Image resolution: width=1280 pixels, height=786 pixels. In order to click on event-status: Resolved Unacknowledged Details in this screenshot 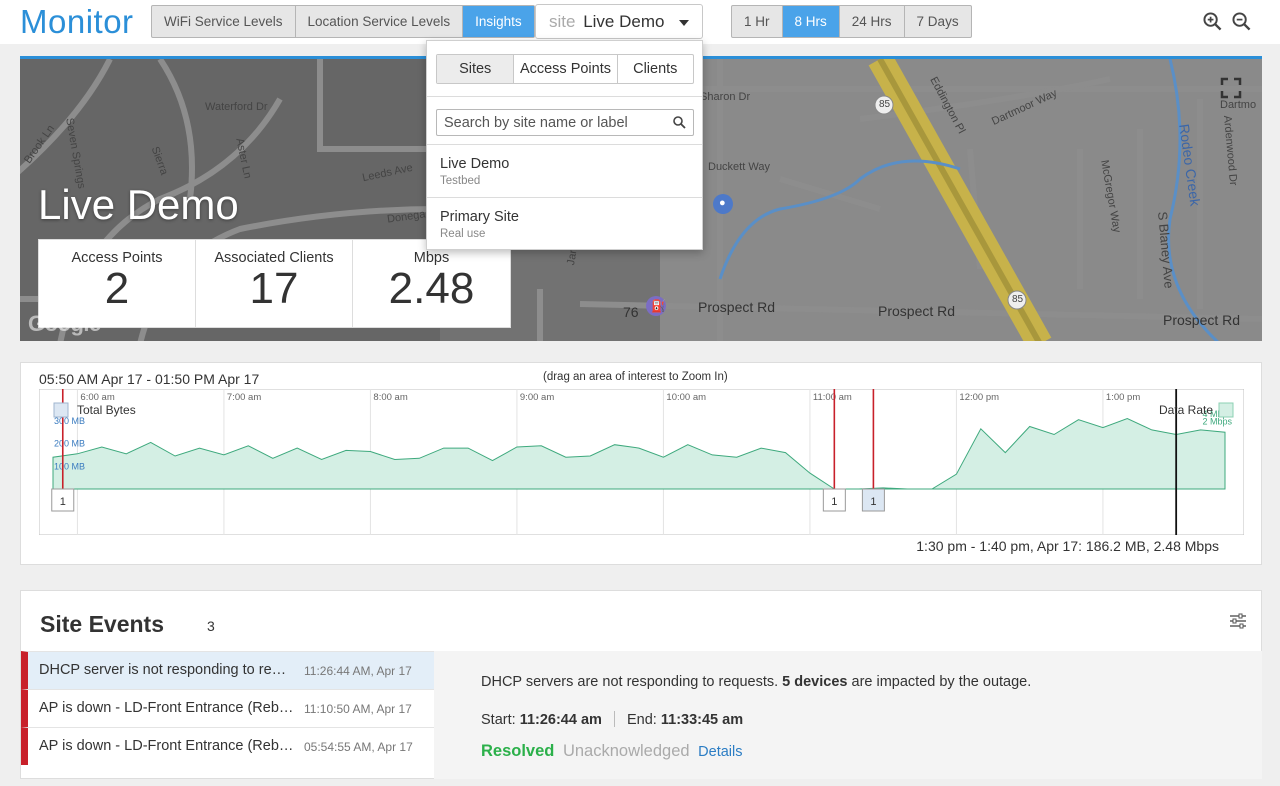, I will do `click(611, 751)`.